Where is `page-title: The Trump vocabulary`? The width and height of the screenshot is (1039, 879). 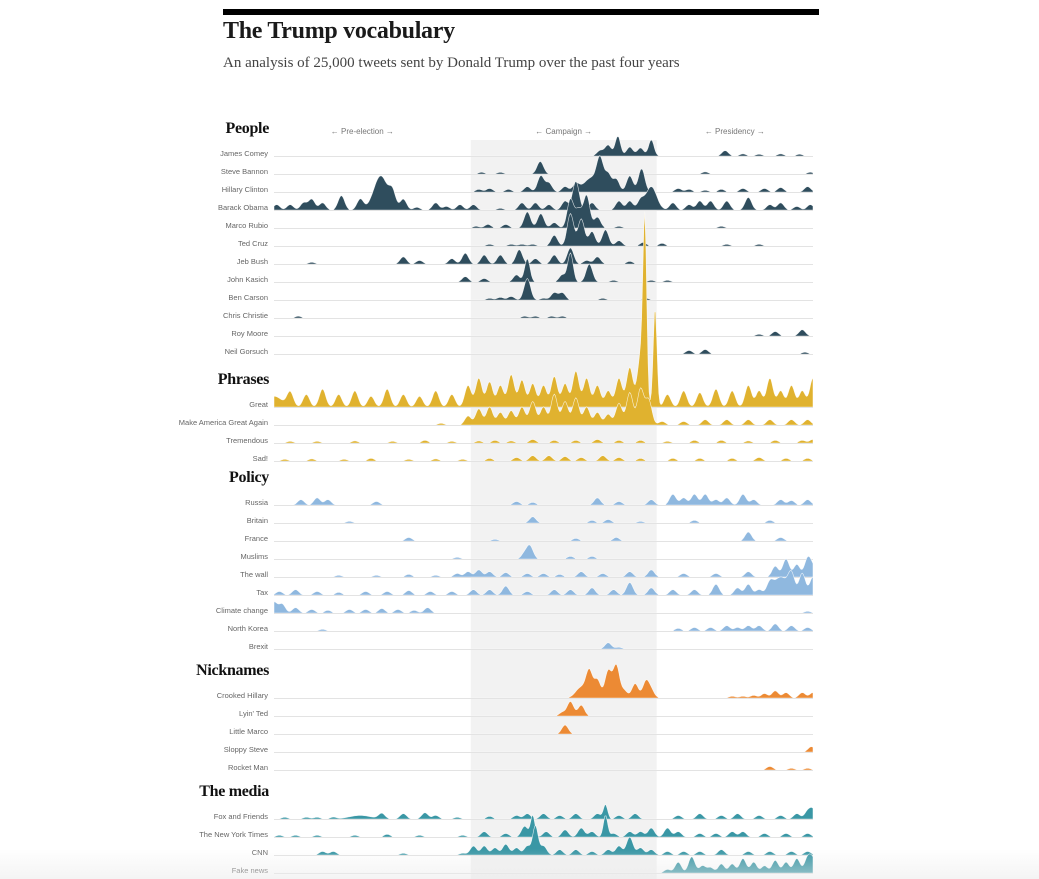
page-title: The Trump vocabulary is located at coordinates (339, 31).